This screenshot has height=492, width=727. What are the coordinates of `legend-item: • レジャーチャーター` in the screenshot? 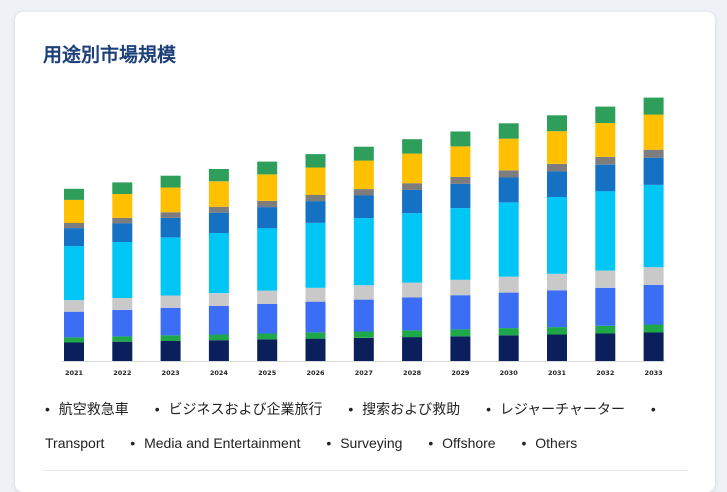 It's located at (555, 409).